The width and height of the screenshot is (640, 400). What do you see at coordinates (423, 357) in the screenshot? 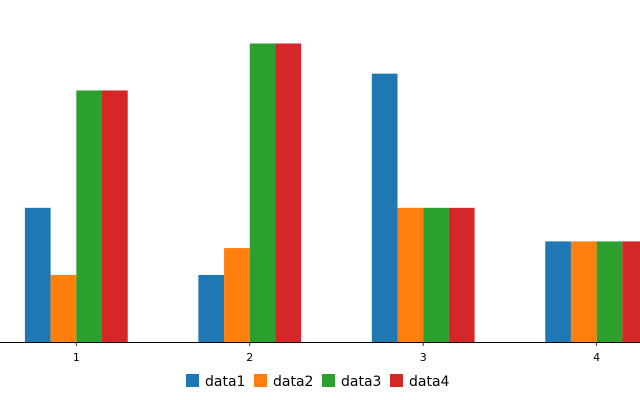
I see `x-tick-label-3: 3` at bounding box center [423, 357].